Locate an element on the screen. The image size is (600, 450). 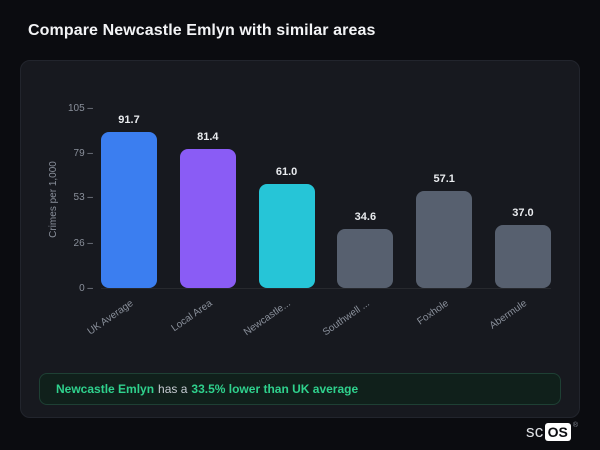
brand-prefix: sc is located at coordinates (534, 431).